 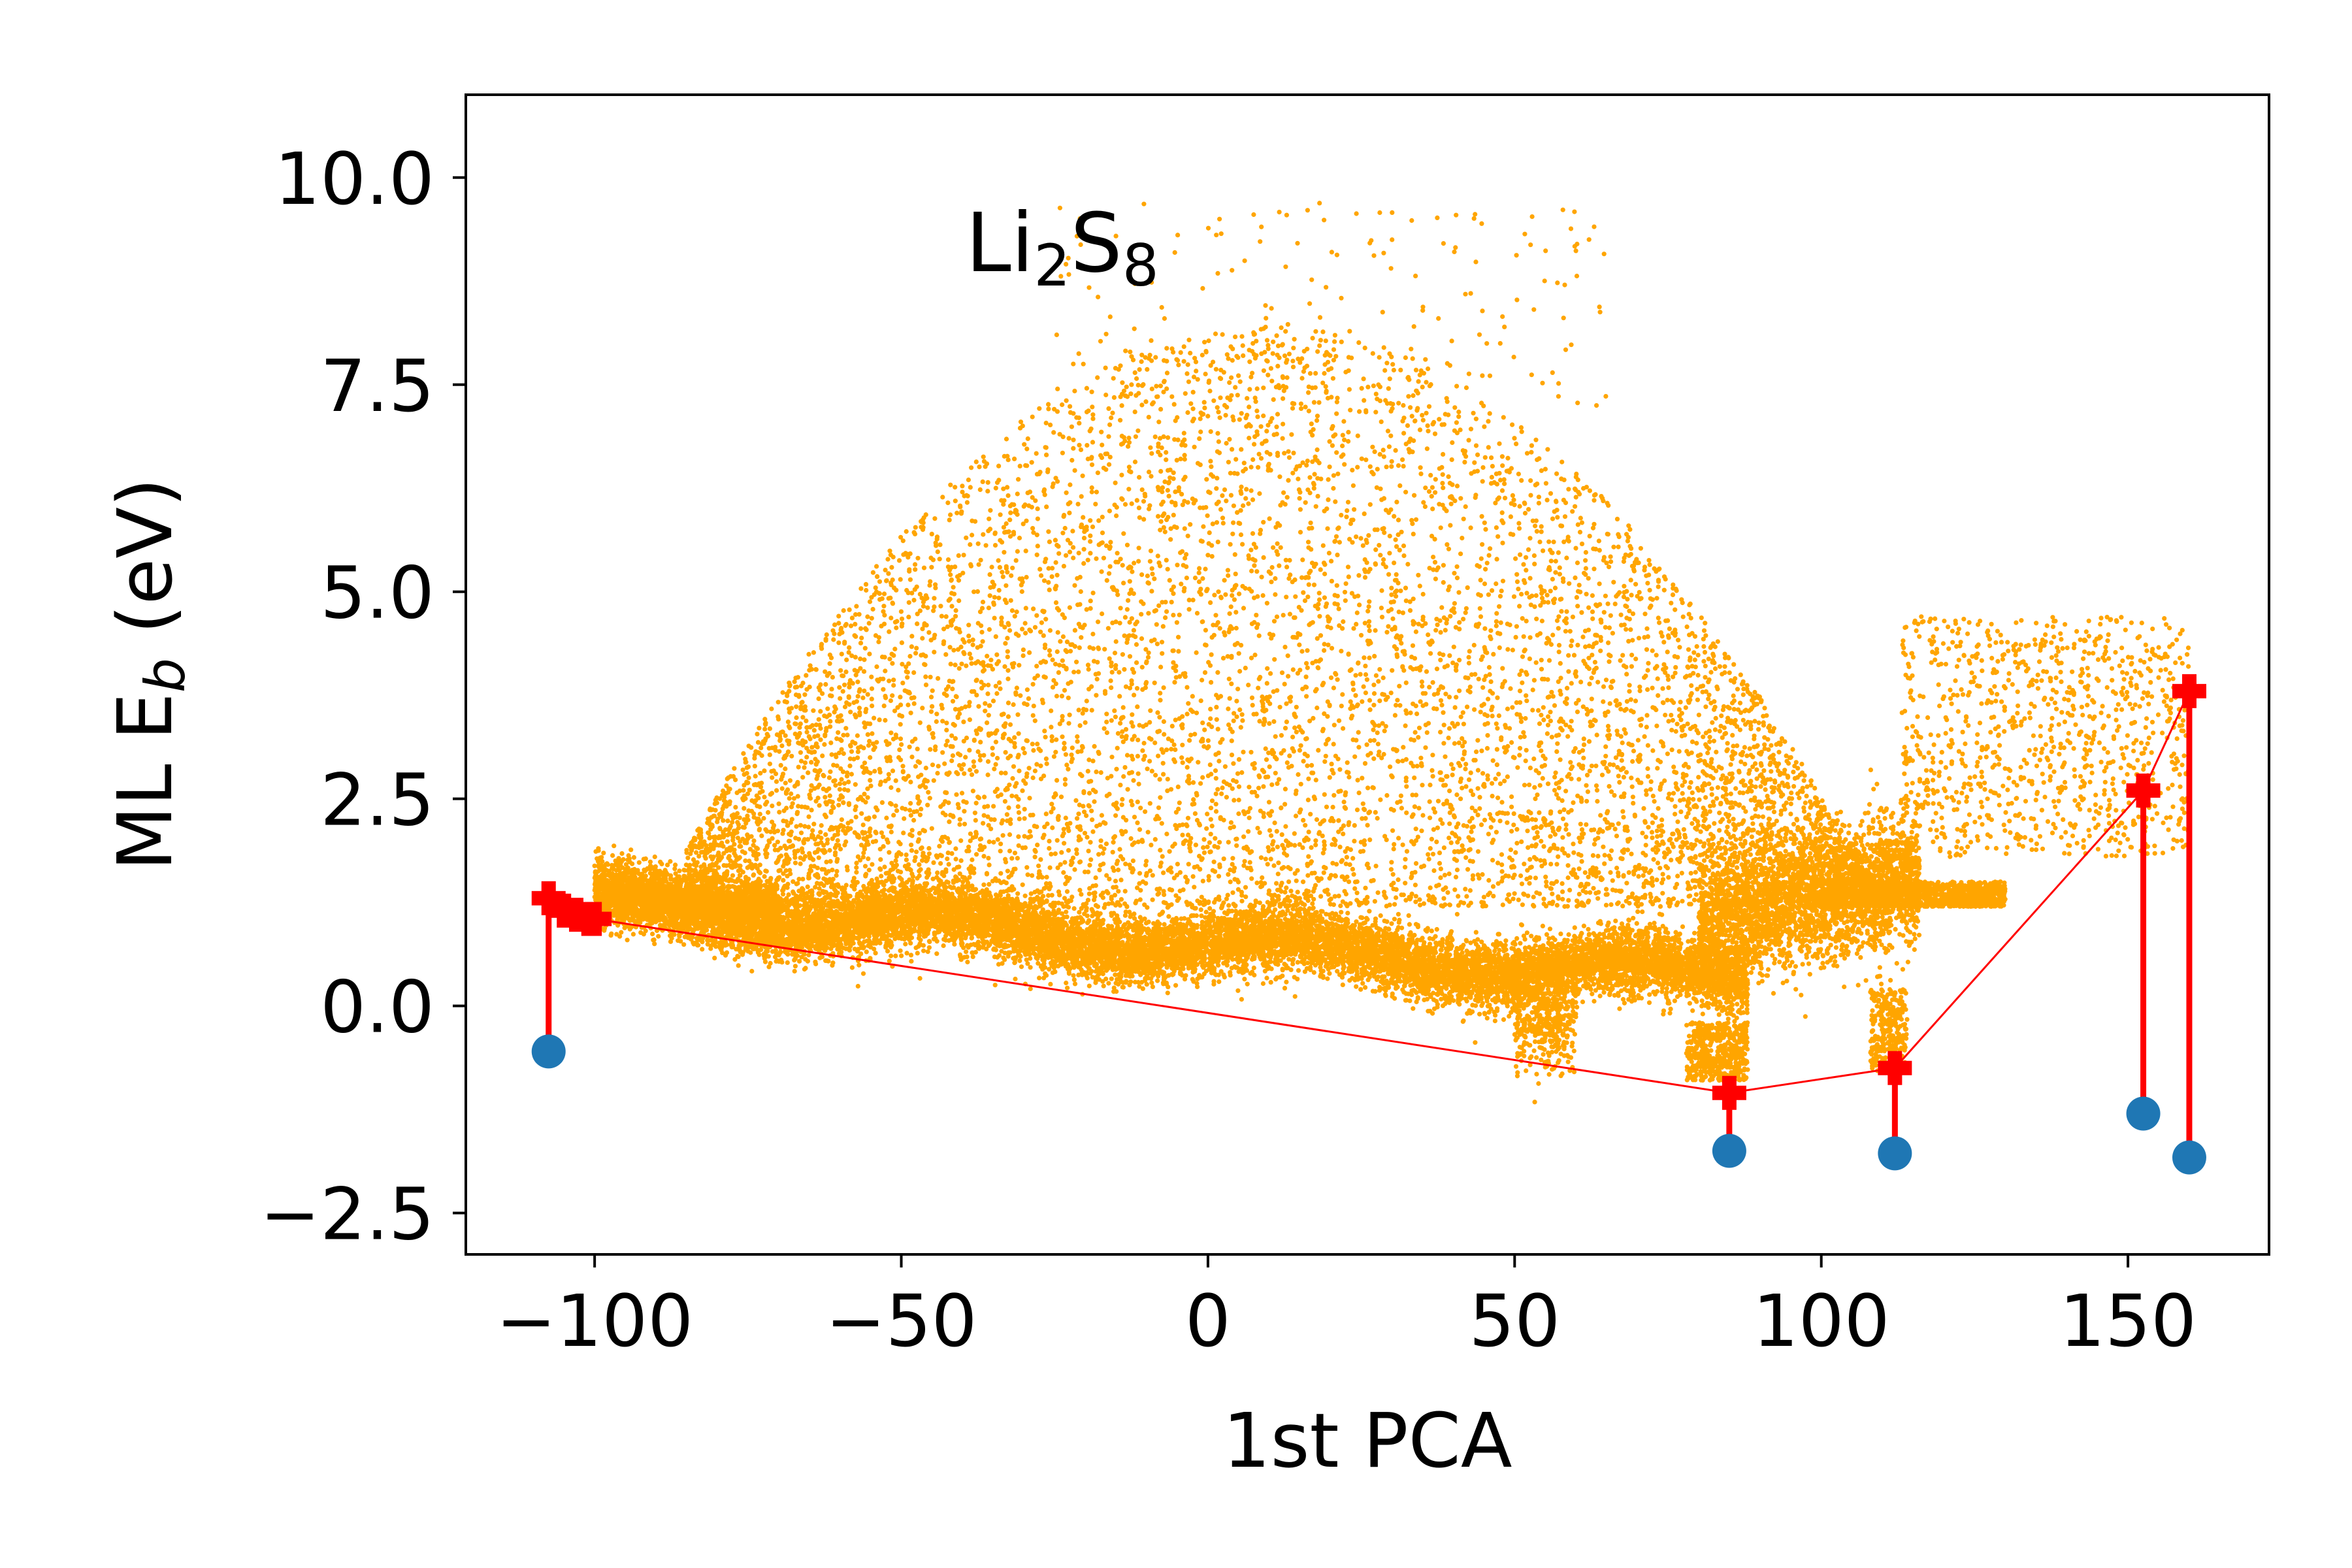 What do you see at coordinates (347, 1214) in the screenshot?
I see `y-tick-label: −2.5` at bounding box center [347, 1214].